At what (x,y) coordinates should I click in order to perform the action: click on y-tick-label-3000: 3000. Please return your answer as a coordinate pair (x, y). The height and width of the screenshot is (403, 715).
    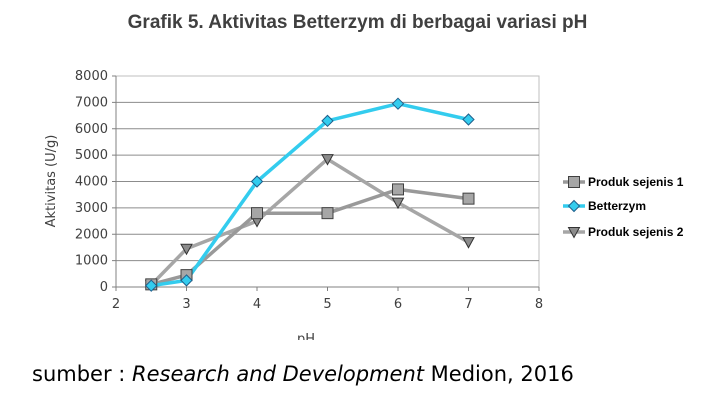
    Looking at the image, I should click on (91, 208).